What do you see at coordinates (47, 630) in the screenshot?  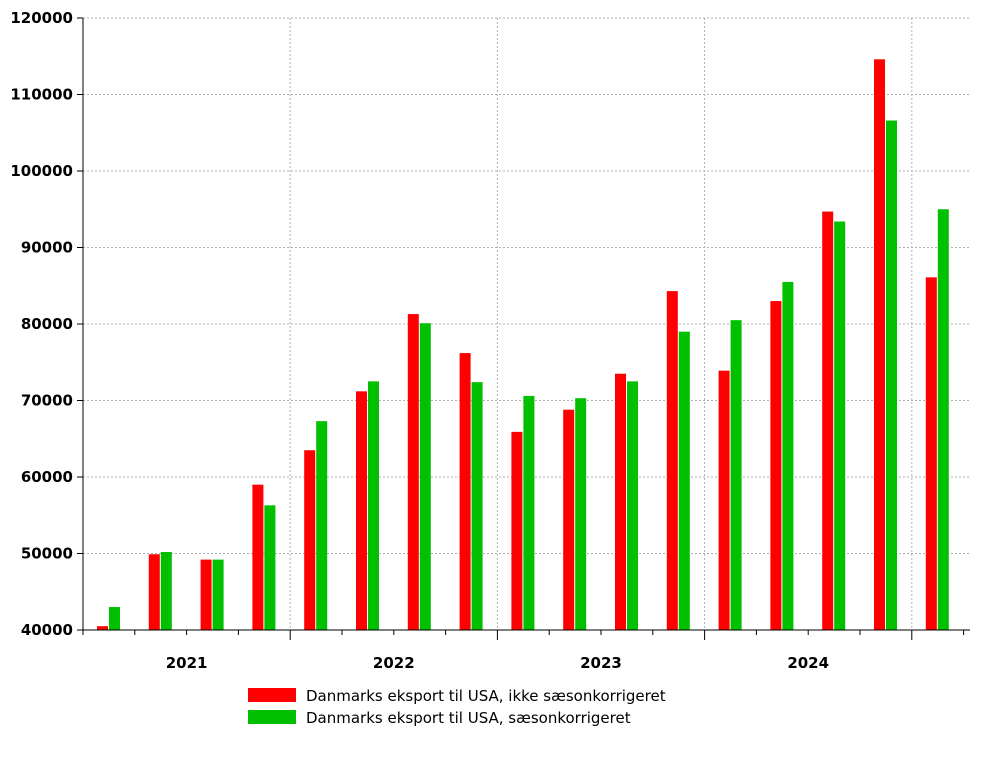 I see `y-tick-label: 40000` at bounding box center [47, 630].